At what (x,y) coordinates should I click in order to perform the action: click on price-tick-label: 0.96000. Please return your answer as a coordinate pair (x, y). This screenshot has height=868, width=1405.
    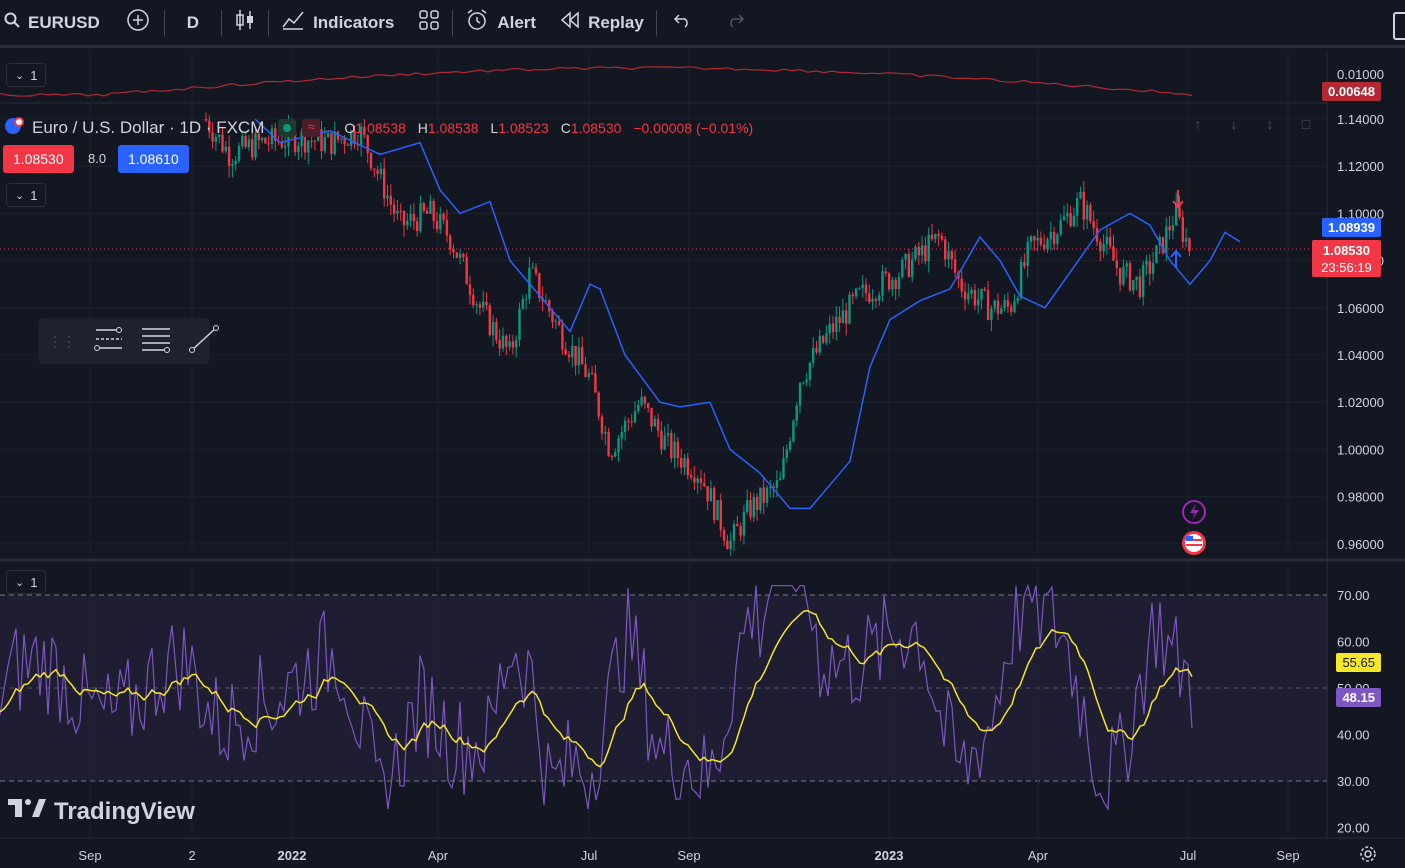
    Looking at the image, I should click on (1360, 544).